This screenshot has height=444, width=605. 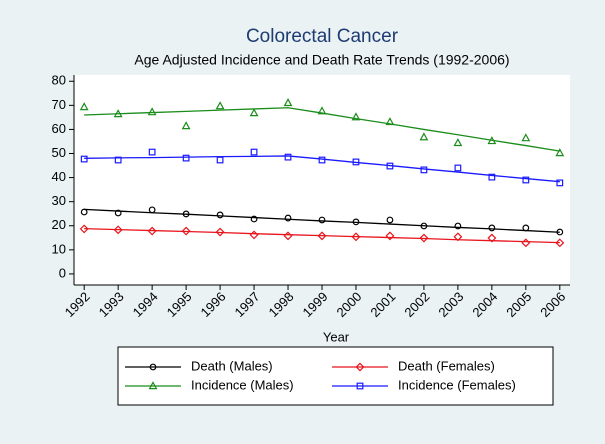 What do you see at coordinates (232, 365) in the screenshot?
I see `legend-label: Death (Males)` at bounding box center [232, 365].